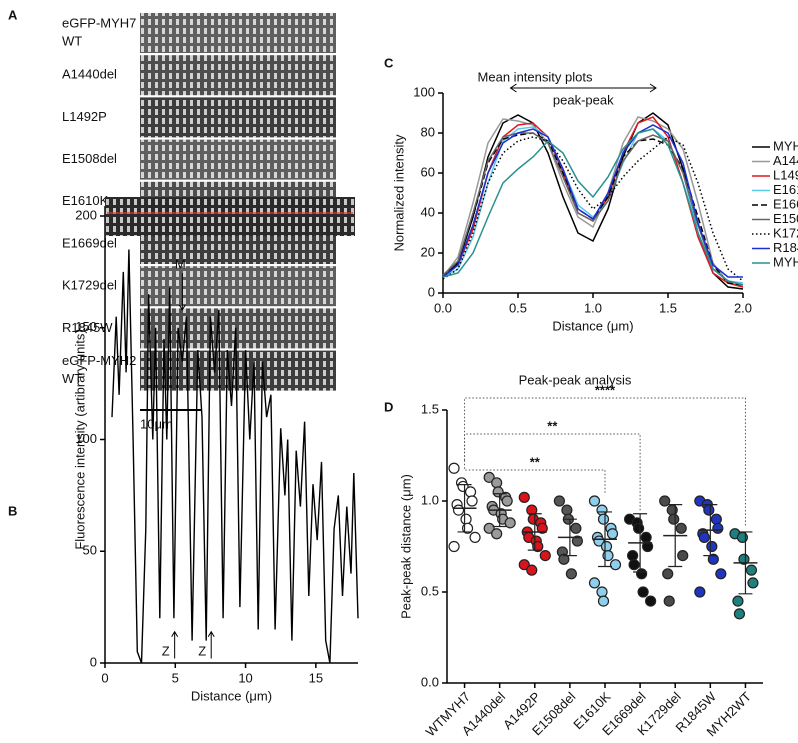 The image size is (798, 743). What do you see at coordinates (430, 499) in the screenshot?
I see `y-tick-label: 1.0` at bounding box center [430, 499].